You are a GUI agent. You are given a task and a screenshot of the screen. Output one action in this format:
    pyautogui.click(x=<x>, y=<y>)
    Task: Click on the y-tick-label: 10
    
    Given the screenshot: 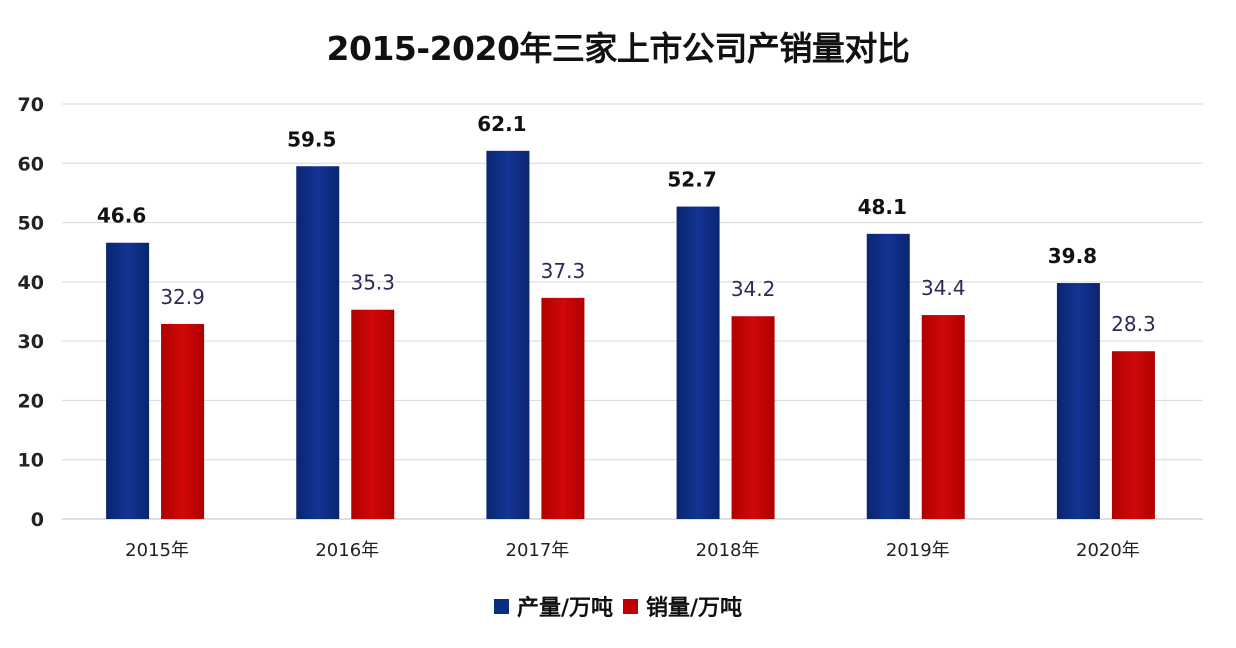 What is the action you would take?
    pyautogui.click(x=31, y=461)
    